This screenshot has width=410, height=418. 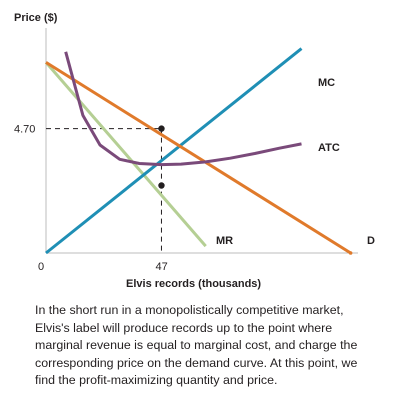 I want to click on atc-label: ATC, so click(x=329, y=148).